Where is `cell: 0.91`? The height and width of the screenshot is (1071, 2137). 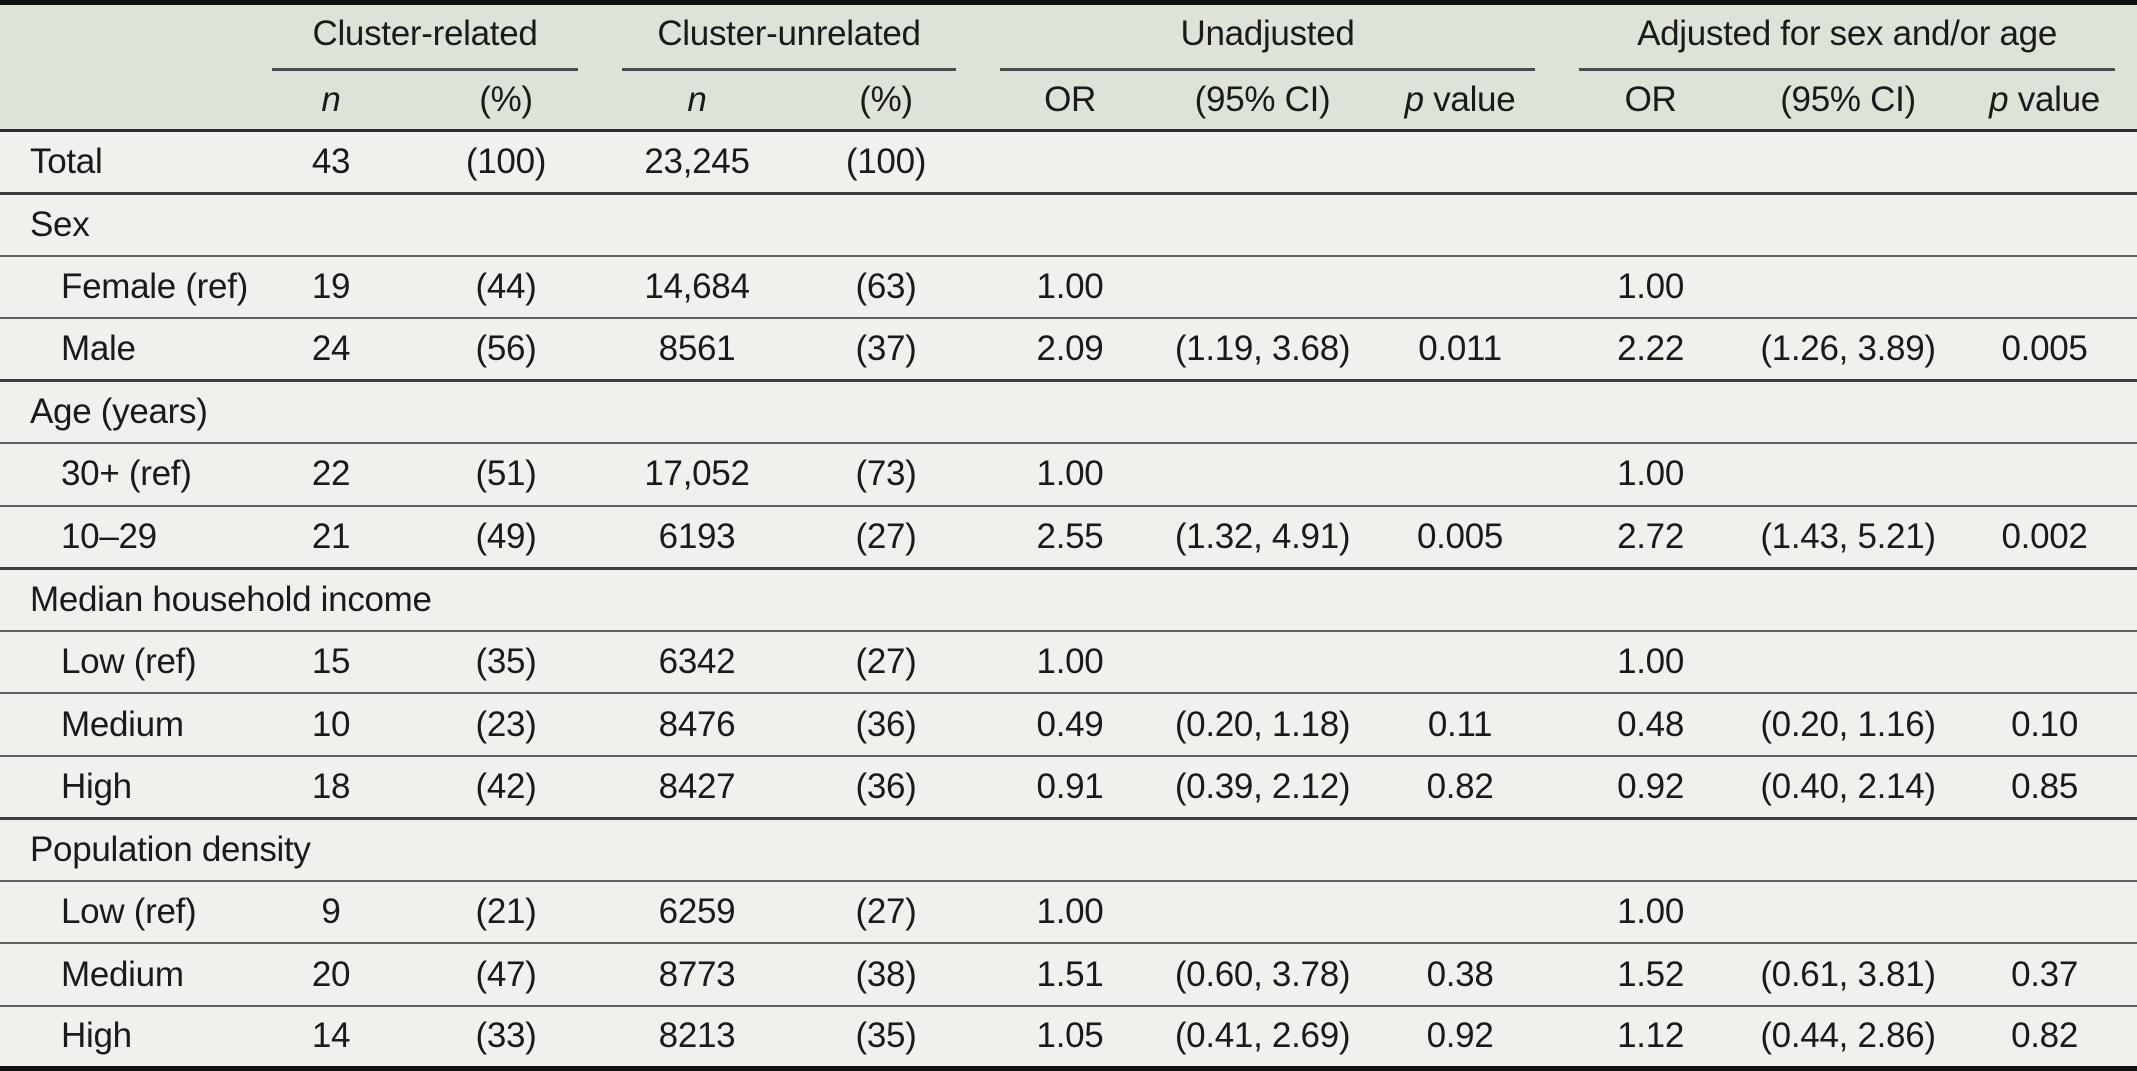
cell: 0.91 is located at coordinates (1070, 786).